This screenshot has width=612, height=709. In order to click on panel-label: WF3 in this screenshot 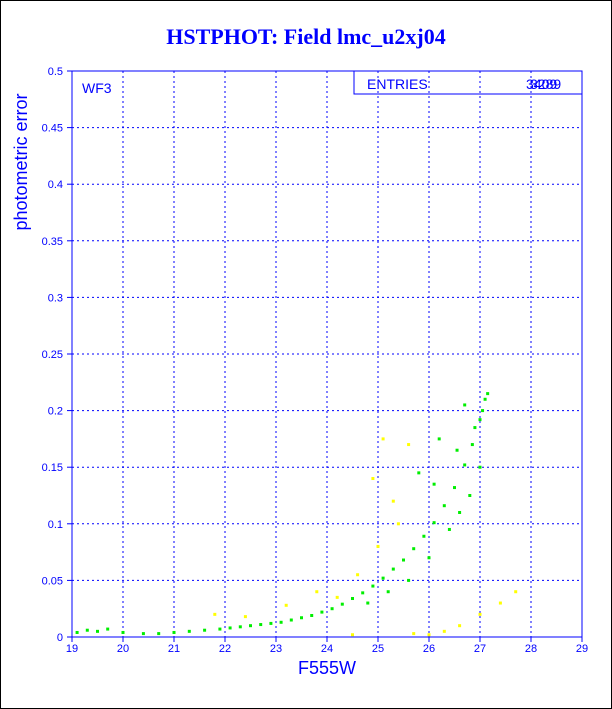, I will do `click(97, 88)`.